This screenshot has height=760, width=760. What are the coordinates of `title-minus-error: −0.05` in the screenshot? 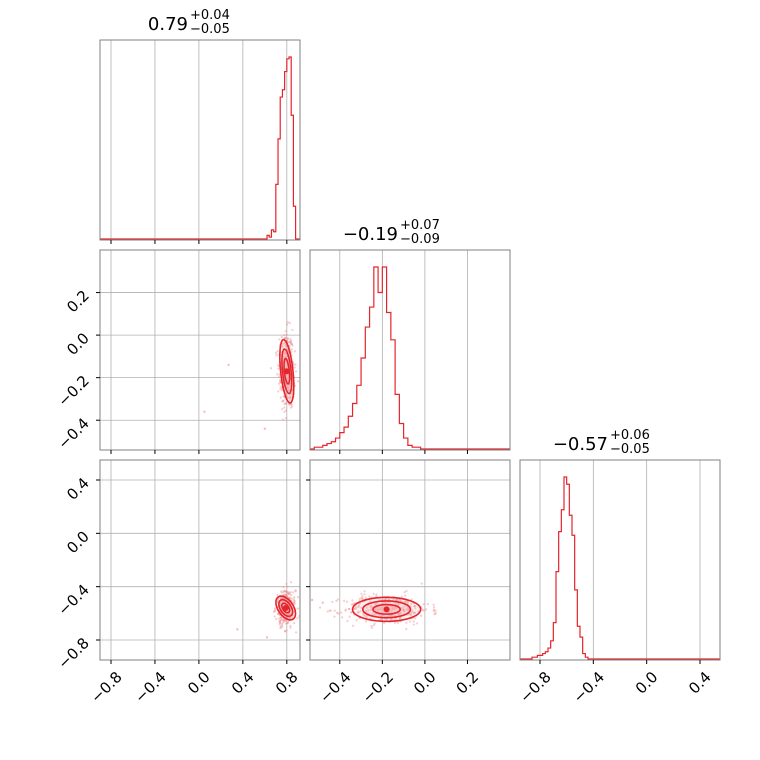 It's located at (630, 449).